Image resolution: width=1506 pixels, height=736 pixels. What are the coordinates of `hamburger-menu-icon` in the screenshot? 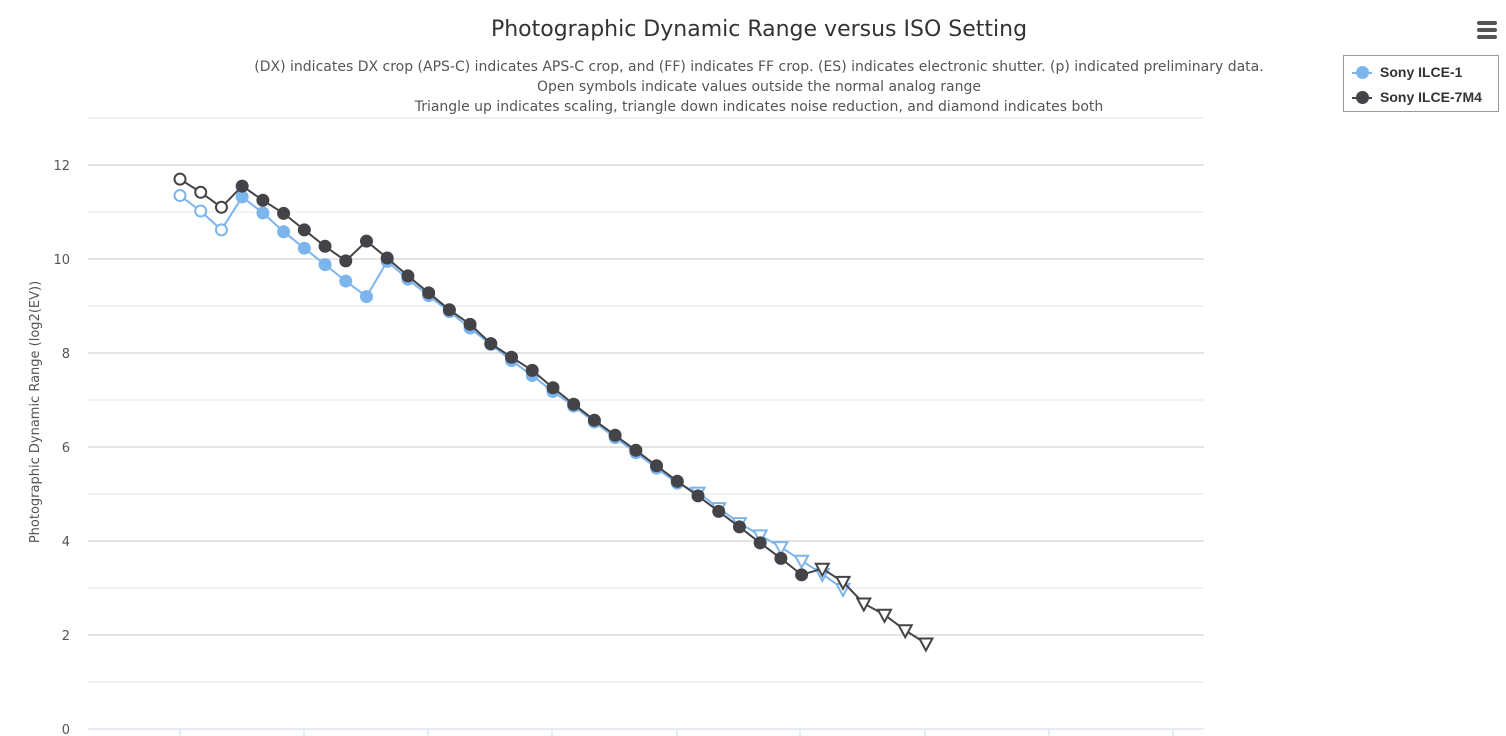 It's located at (1487, 31).